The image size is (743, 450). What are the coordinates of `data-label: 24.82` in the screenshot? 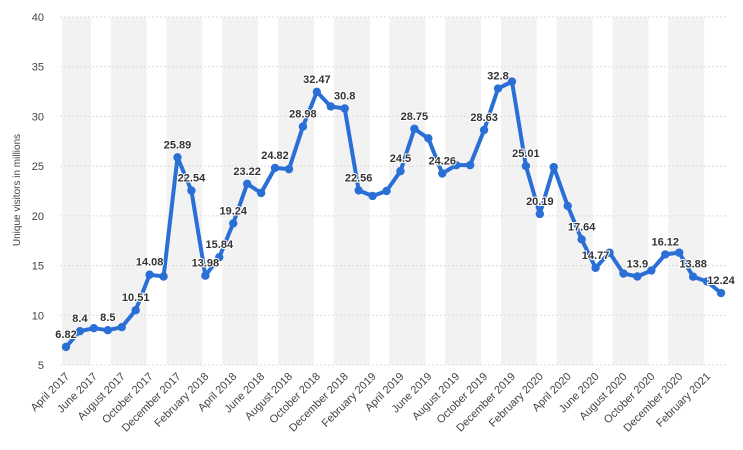 It's located at (275, 156).